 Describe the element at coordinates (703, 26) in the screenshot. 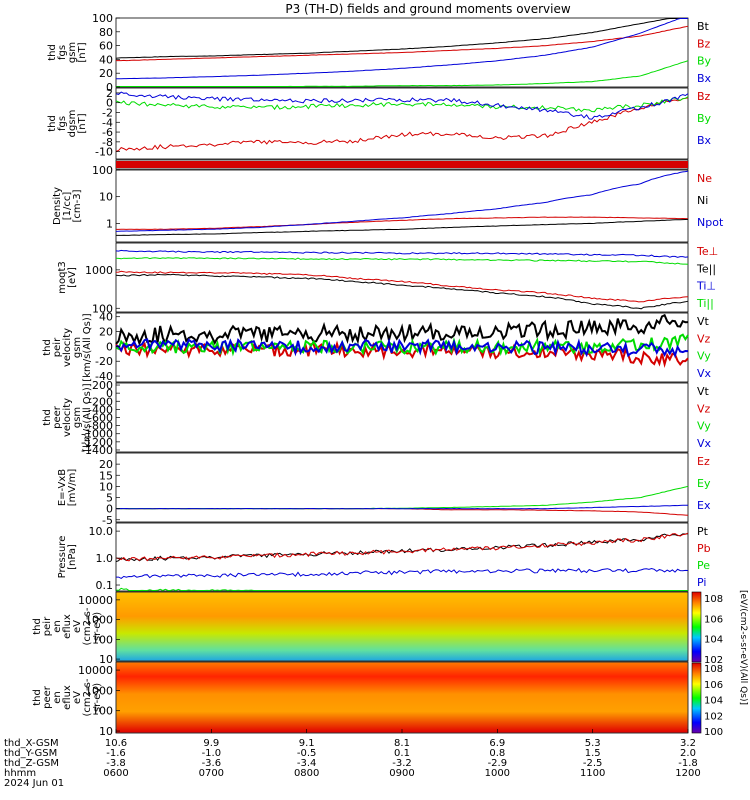

I see `legend-bt: Bt` at that location.